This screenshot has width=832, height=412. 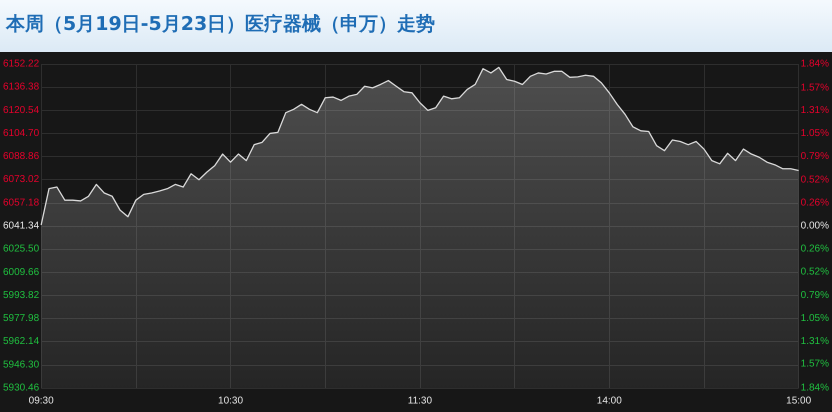 What do you see at coordinates (21, 87) in the screenshot?
I see `y-tick-label: 6136.38` at bounding box center [21, 87].